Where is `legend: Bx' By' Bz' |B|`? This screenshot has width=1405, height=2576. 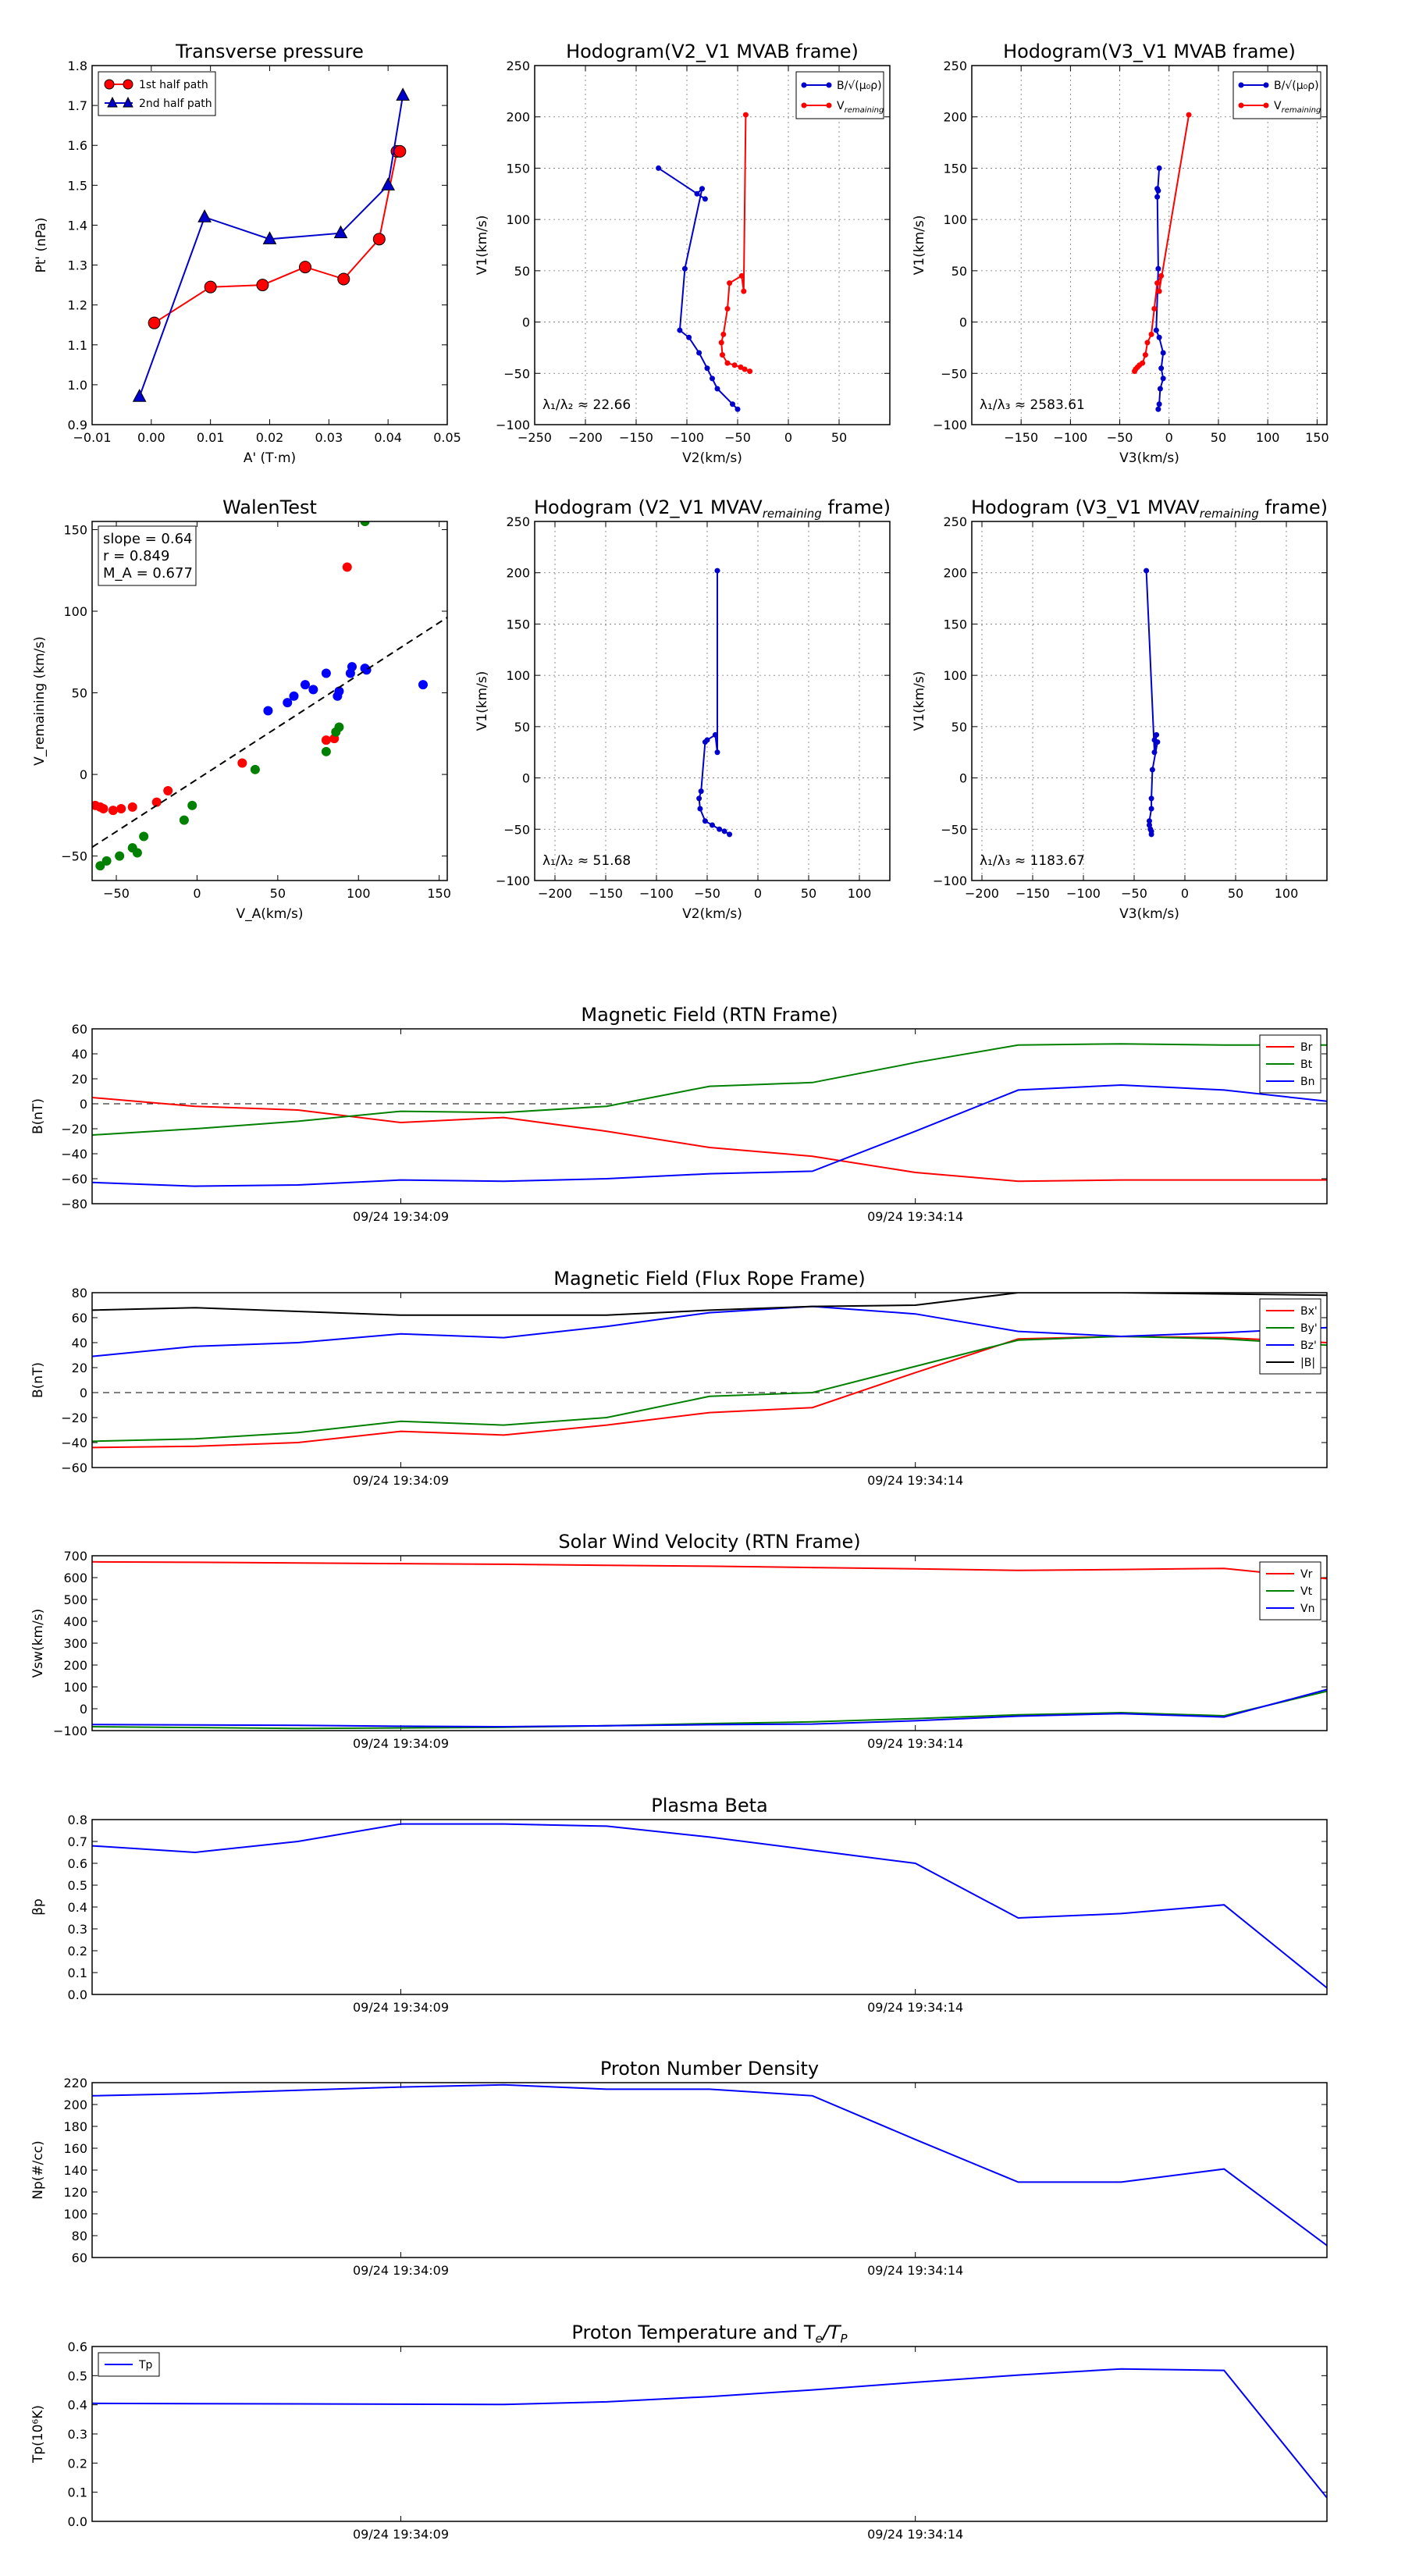
legend: Bx' By' Bz' |B| is located at coordinates (1290, 1336).